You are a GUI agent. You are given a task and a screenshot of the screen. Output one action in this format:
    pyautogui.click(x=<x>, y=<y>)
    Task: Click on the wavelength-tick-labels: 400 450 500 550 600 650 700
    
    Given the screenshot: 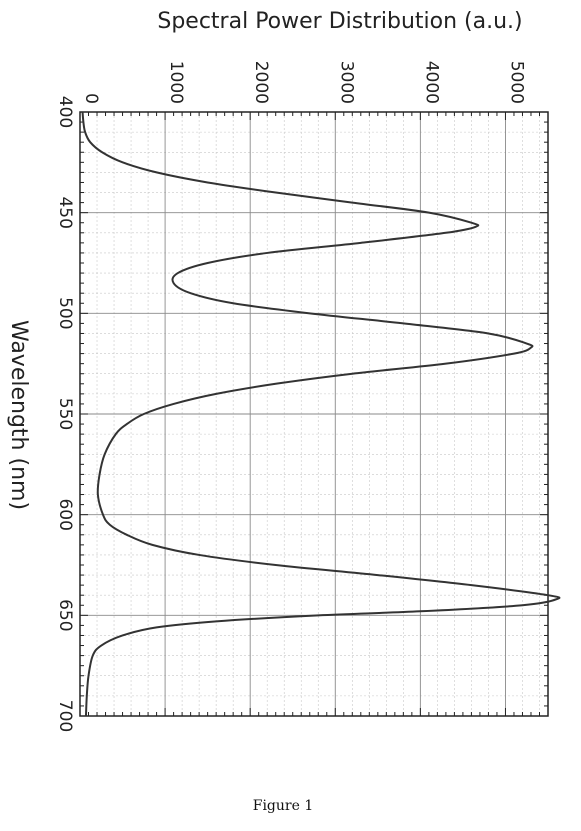 What is the action you would take?
    pyautogui.click(x=65, y=414)
    